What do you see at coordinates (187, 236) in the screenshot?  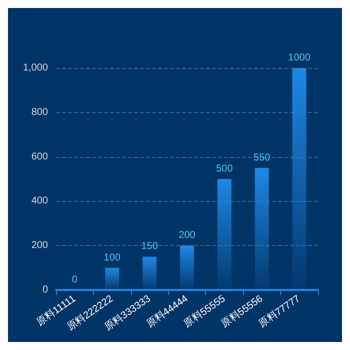 I see `data-label: 200` at bounding box center [187, 236].